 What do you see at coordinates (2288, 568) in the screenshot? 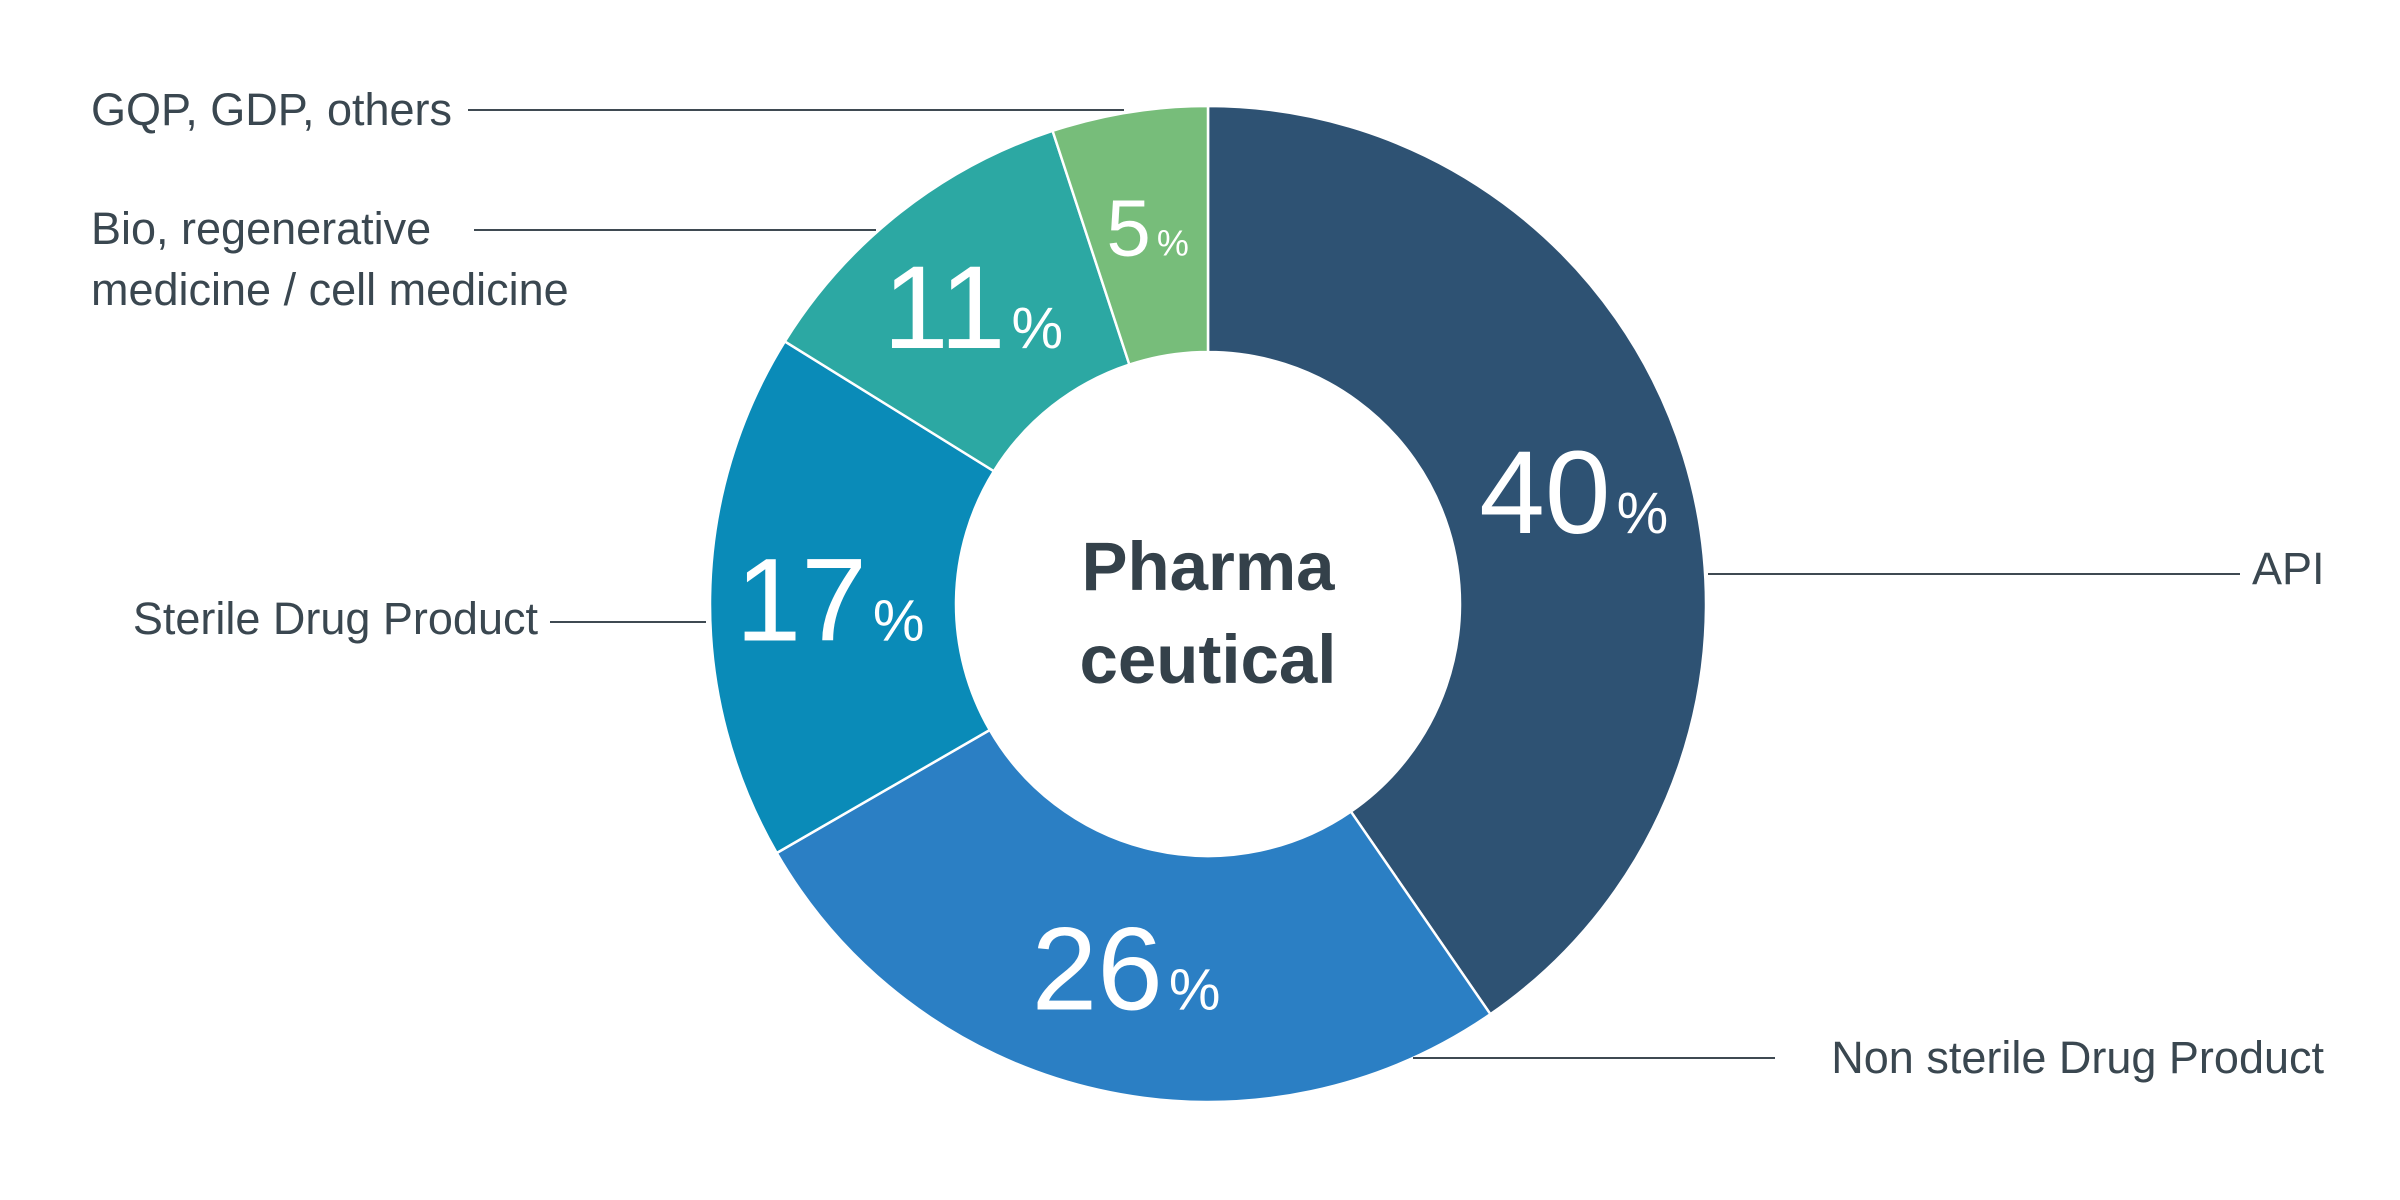
I see `slice-category-label: API` at bounding box center [2288, 568].